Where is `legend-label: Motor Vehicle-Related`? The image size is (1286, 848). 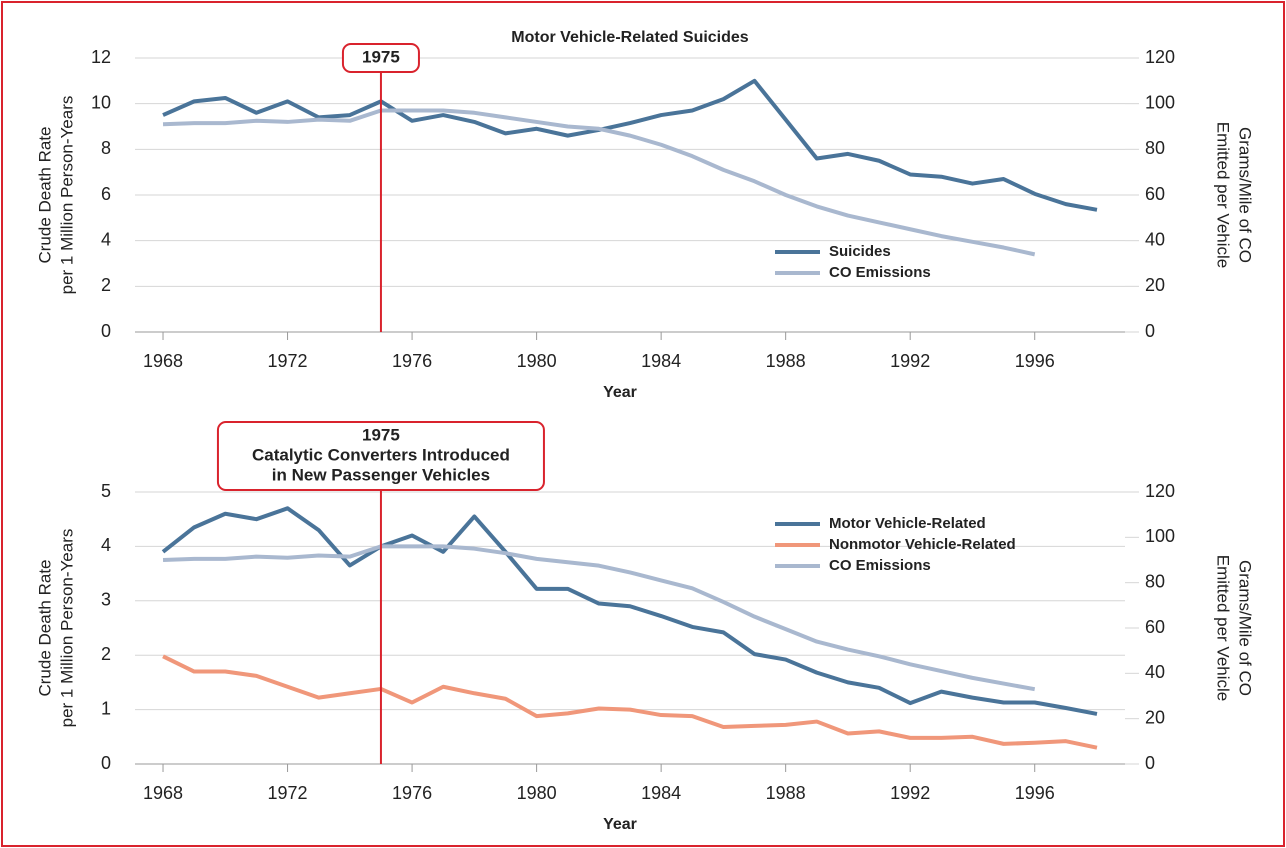 legend-label: Motor Vehicle-Related is located at coordinates (907, 523).